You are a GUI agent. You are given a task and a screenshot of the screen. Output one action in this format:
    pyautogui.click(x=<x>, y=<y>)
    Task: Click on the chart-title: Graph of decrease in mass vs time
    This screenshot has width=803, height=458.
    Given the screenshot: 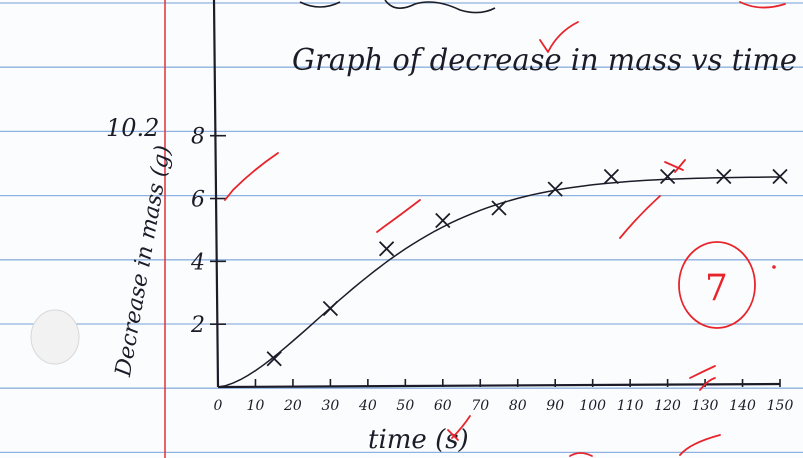 What is the action you would take?
    pyautogui.click(x=544, y=60)
    